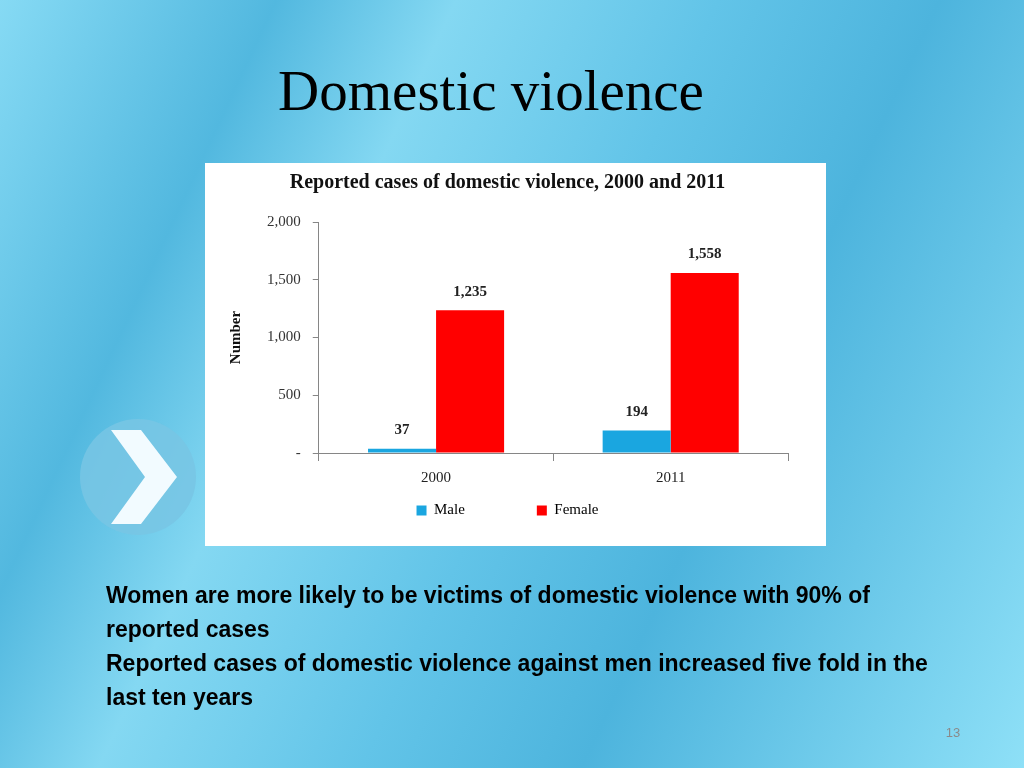 The width and height of the screenshot is (1024, 768). Describe the element at coordinates (491, 91) in the screenshot. I see `chart-title: Domestic violence` at that location.